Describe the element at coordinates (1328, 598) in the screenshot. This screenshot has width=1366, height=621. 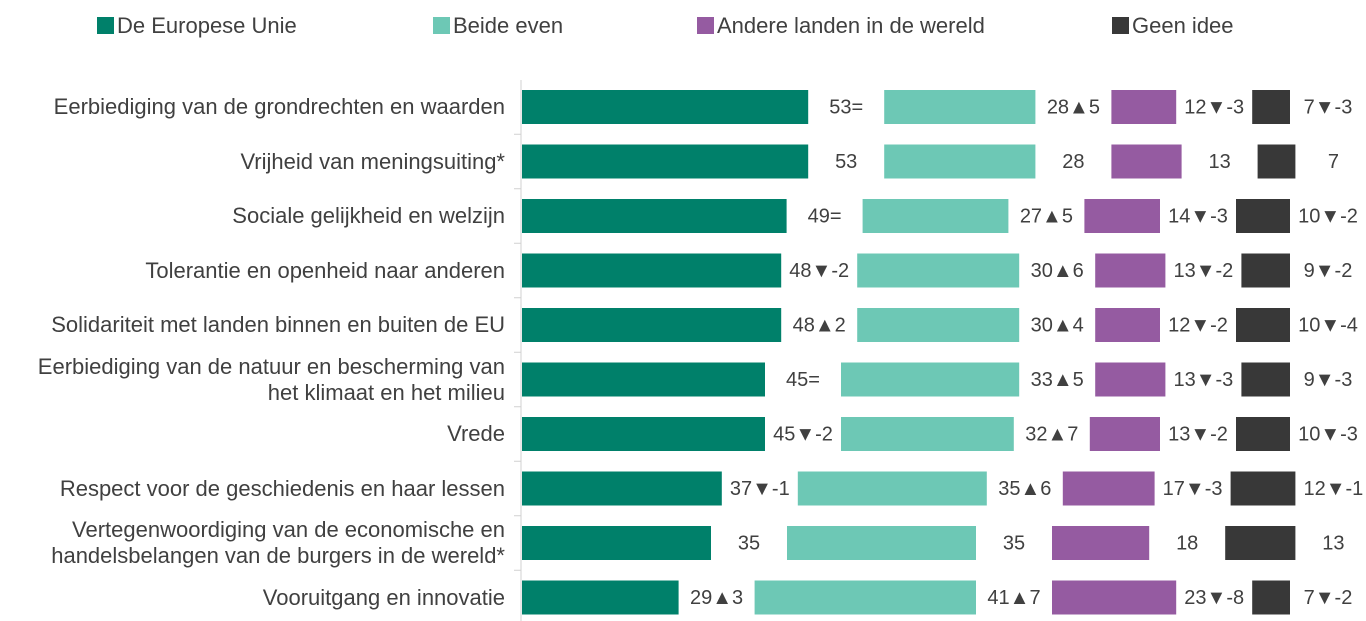
I see `data-label: 7▼-2` at that location.